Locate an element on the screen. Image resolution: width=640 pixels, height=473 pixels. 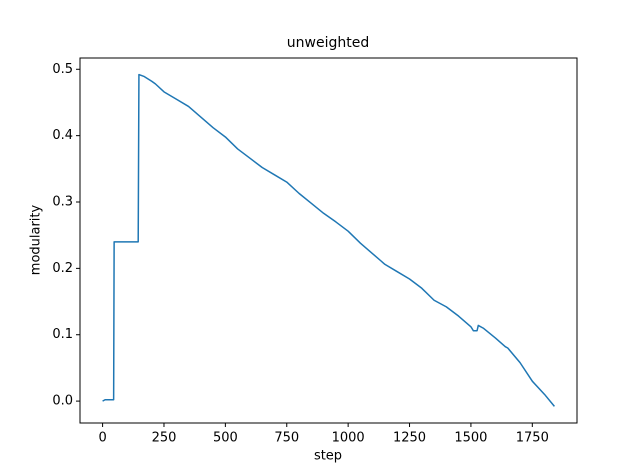
x-tick-label: 1000 is located at coordinates (348, 438).